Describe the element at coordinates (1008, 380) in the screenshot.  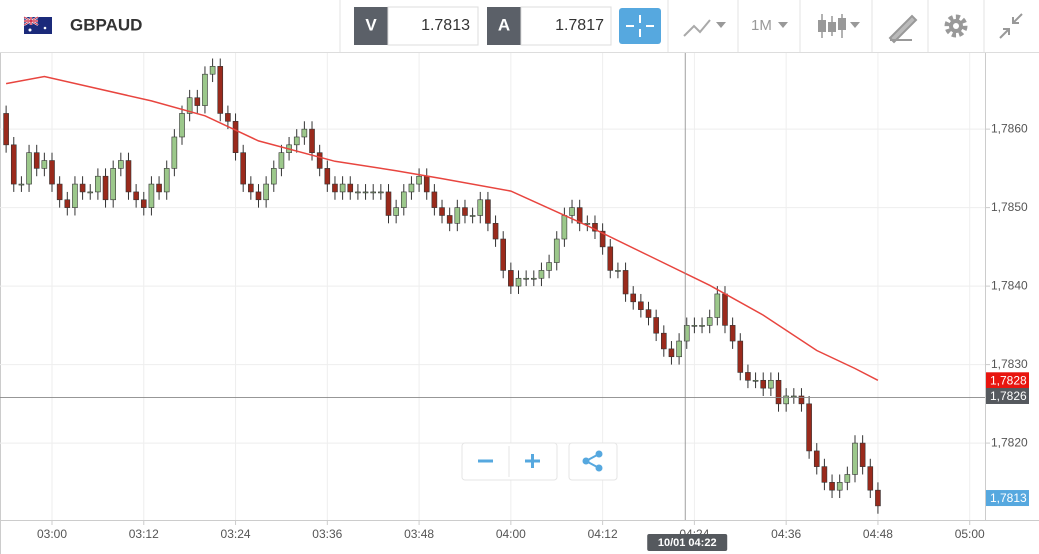
I see `price-badge-label: 1,7828` at that location.